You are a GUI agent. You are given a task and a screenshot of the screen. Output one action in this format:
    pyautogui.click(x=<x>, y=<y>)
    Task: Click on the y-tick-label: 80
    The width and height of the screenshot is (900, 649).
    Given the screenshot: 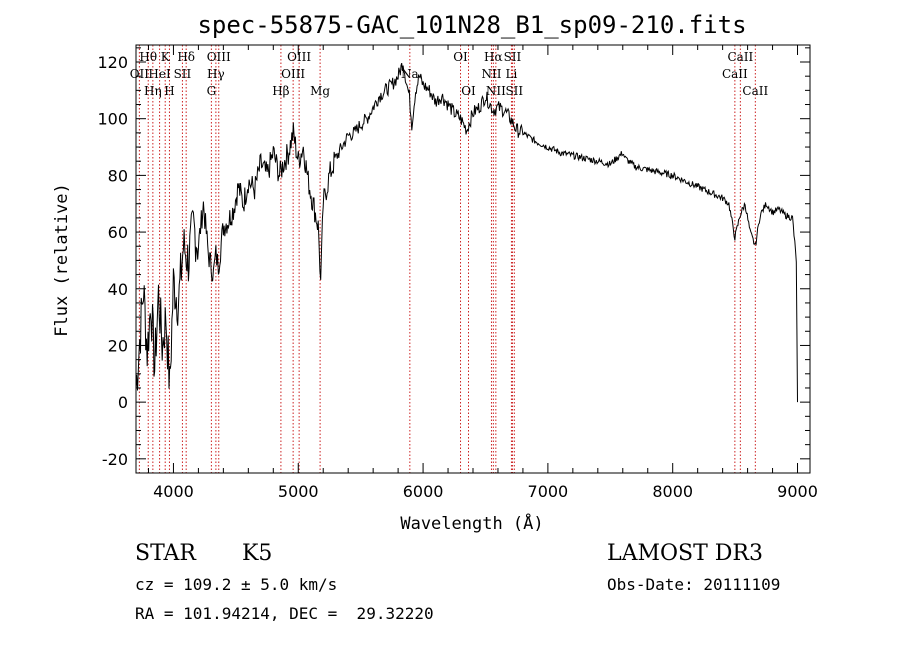 What is the action you would take?
    pyautogui.click(x=118, y=175)
    